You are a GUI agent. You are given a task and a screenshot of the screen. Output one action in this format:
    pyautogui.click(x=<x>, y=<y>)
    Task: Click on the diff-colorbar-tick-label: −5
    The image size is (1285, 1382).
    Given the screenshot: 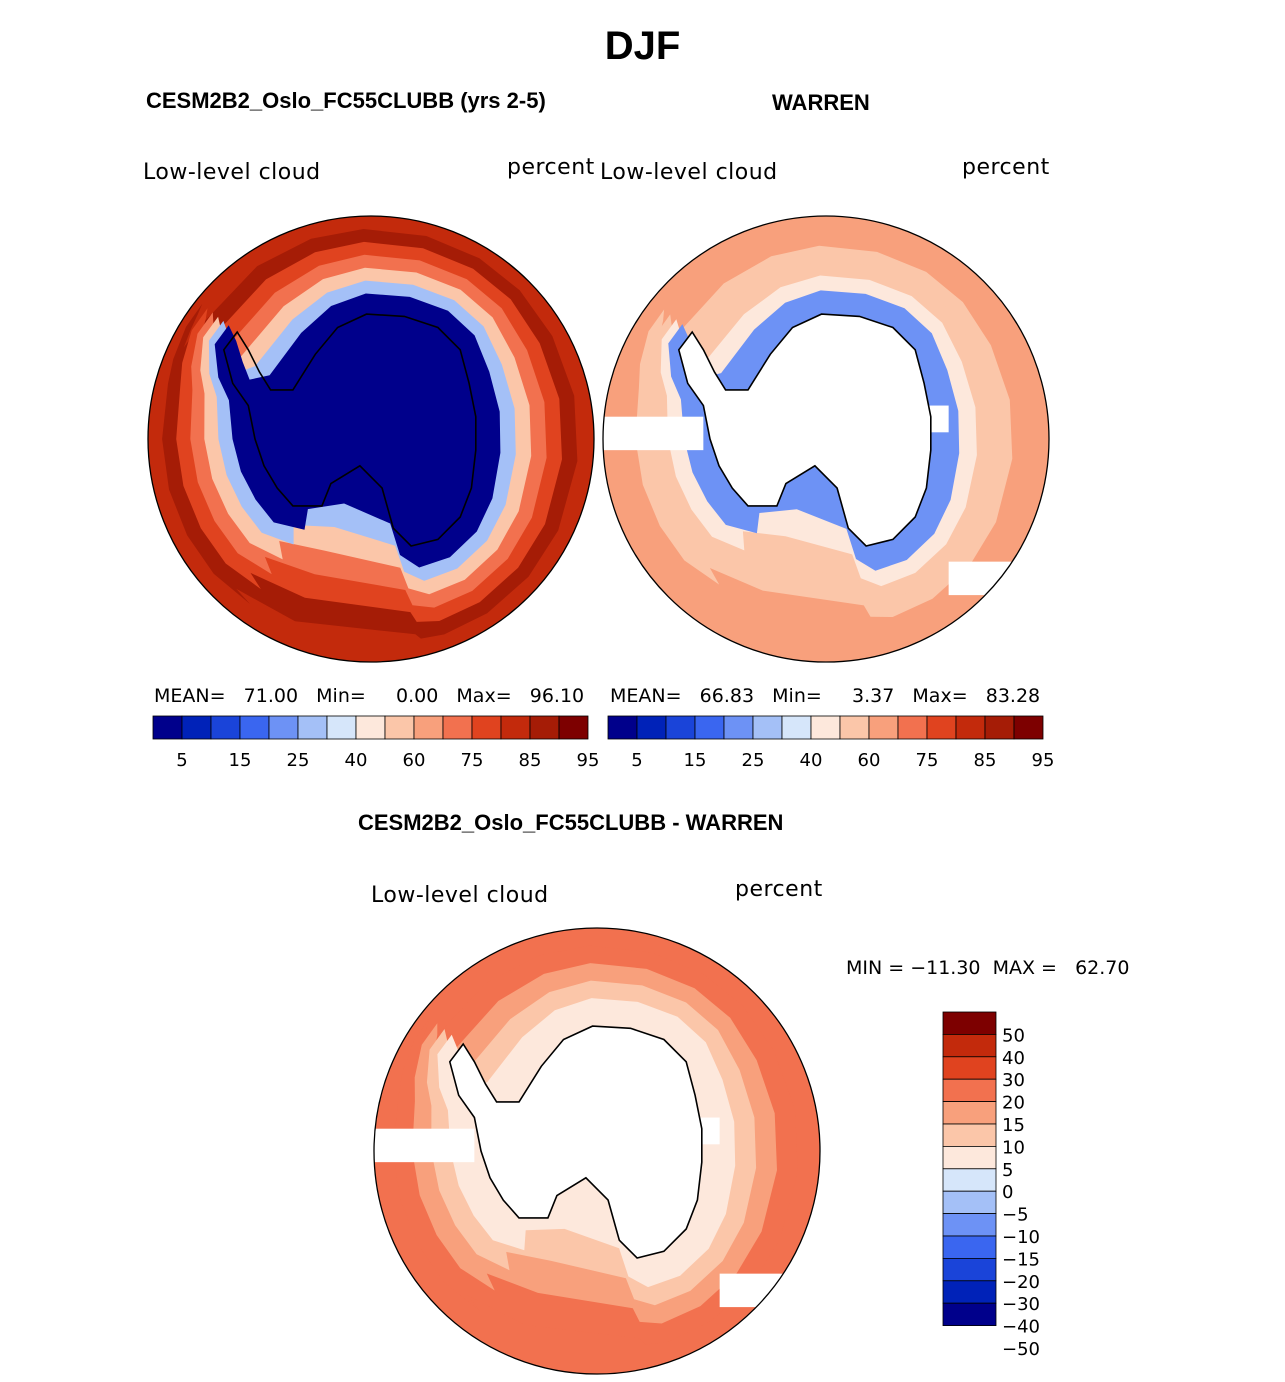 What is the action you would take?
    pyautogui.click(x=1015, y=1215)
    